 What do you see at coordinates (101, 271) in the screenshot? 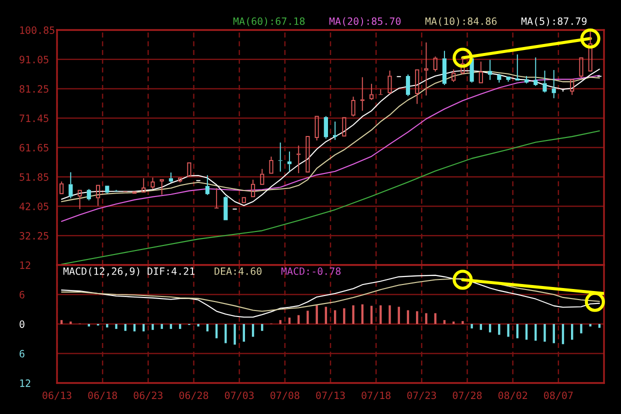
I see `chart-title: MACD(12,26,9)` at bounding box center [101, 271].